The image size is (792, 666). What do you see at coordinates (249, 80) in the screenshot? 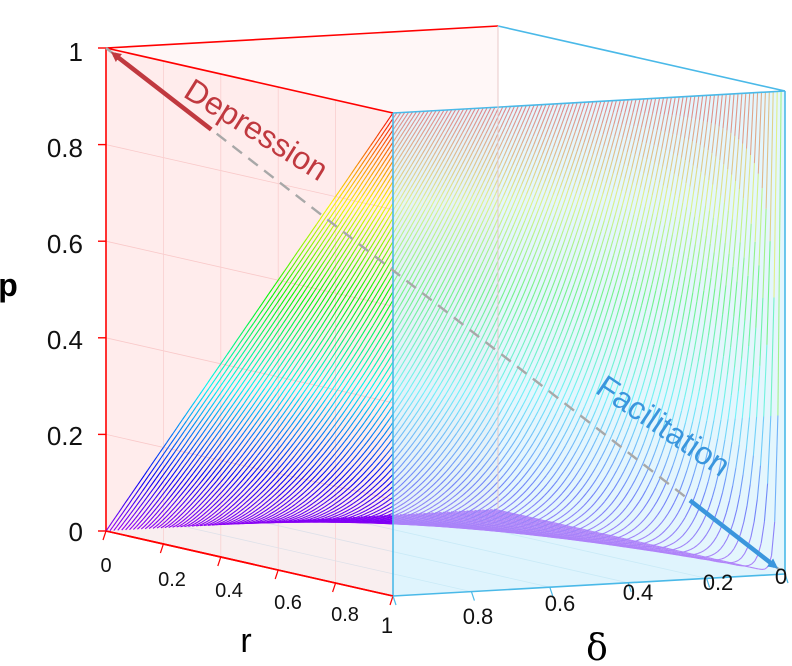
I see `red-edge` at bounding box center [249, 80].